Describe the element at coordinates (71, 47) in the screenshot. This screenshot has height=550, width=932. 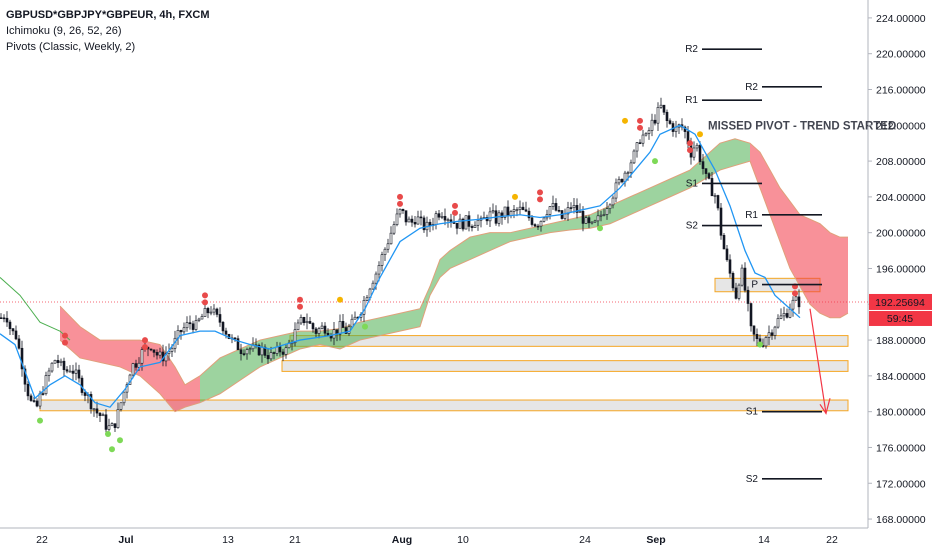
I see `pivots-legend: Pivots (Classic, Weekly, 2)` at that location.